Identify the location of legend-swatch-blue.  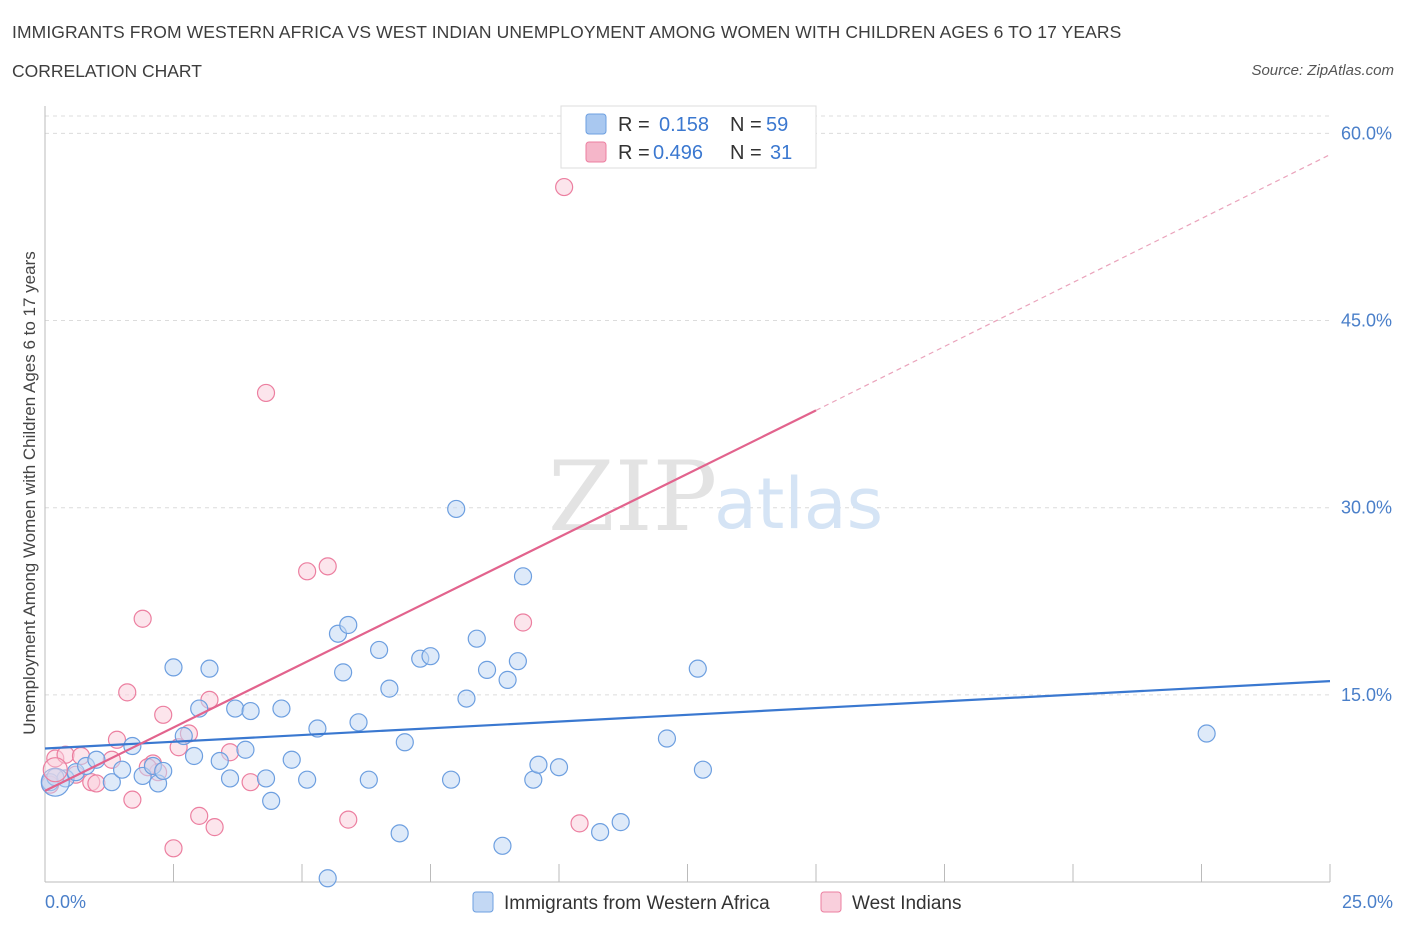
(596, 124).